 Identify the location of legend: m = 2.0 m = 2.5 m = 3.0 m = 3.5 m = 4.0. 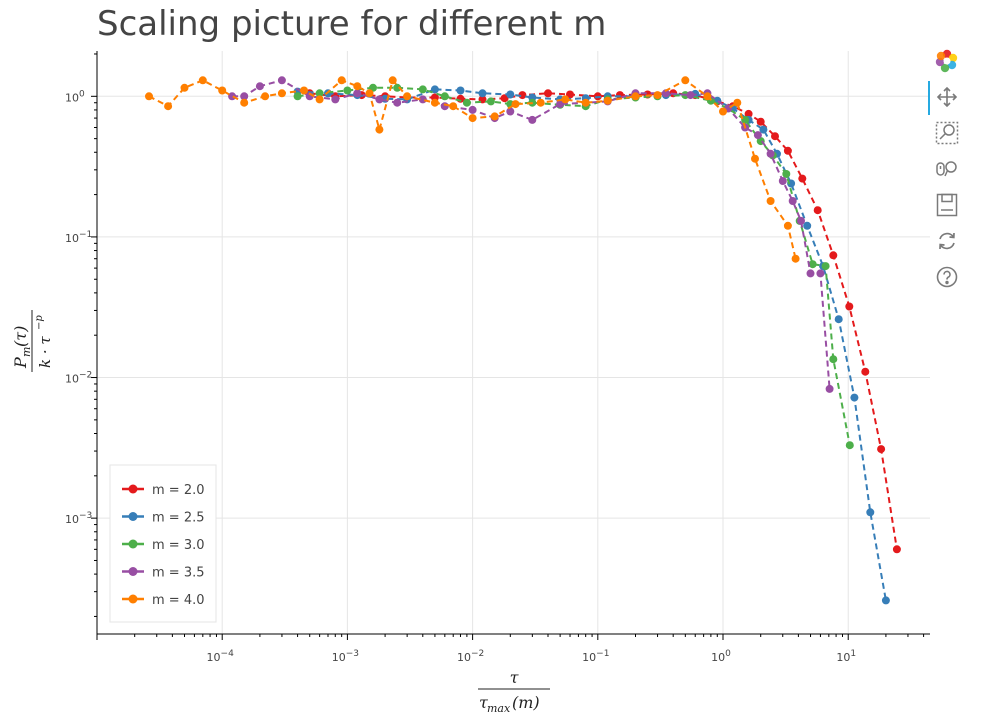
(163, 543).